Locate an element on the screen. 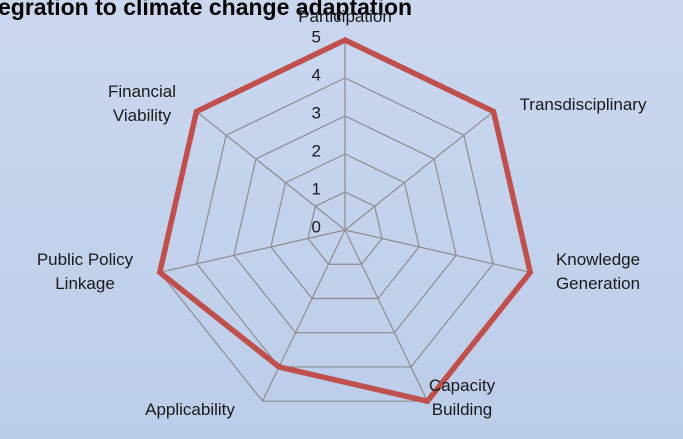  category-label: Transdisciplinary is located at coordinates (583, 104).